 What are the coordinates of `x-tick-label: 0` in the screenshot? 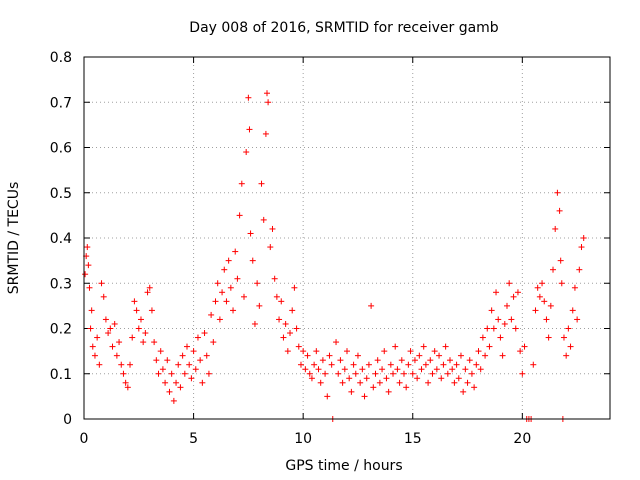 It's located at (84, 439).